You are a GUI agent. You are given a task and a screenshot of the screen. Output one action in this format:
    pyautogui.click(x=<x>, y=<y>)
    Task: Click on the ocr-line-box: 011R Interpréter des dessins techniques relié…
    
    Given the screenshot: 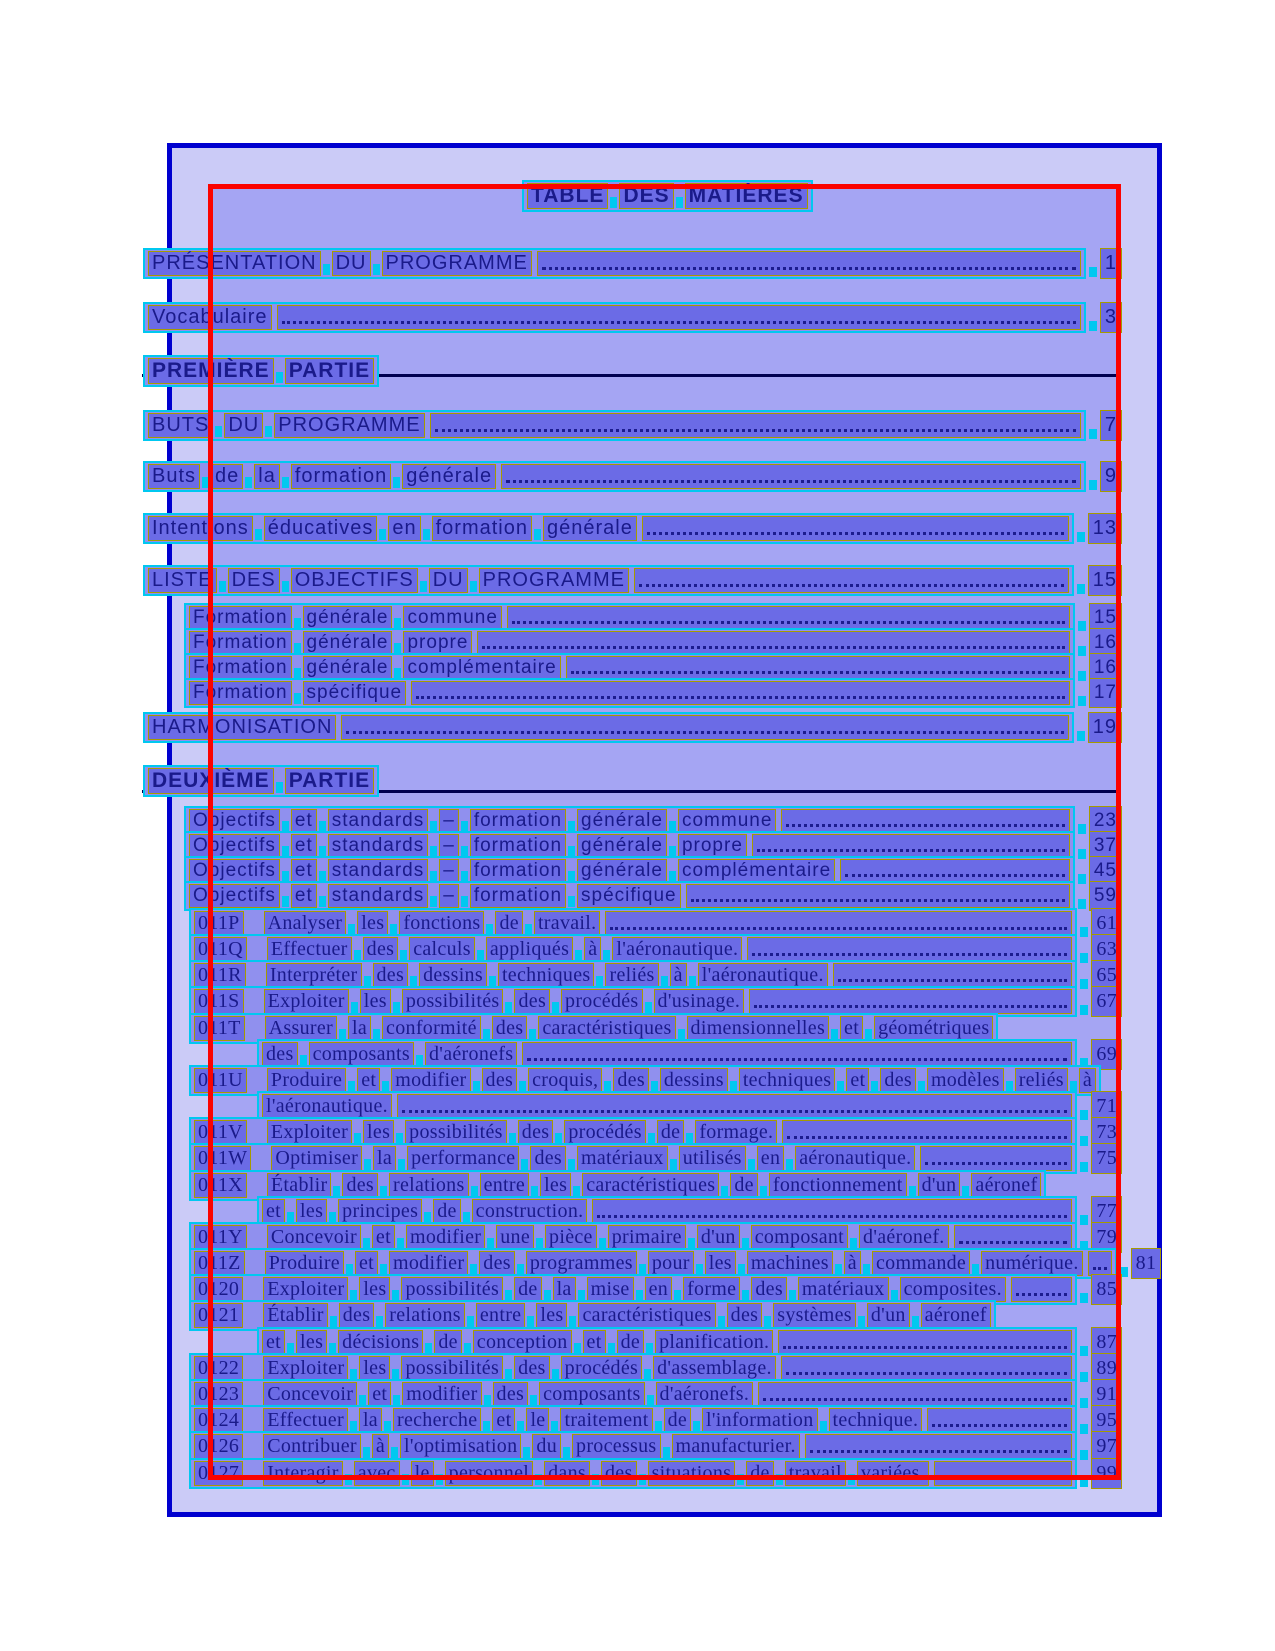 What is the action you would take?
    pyautogui.click(x=633, y=975)
    